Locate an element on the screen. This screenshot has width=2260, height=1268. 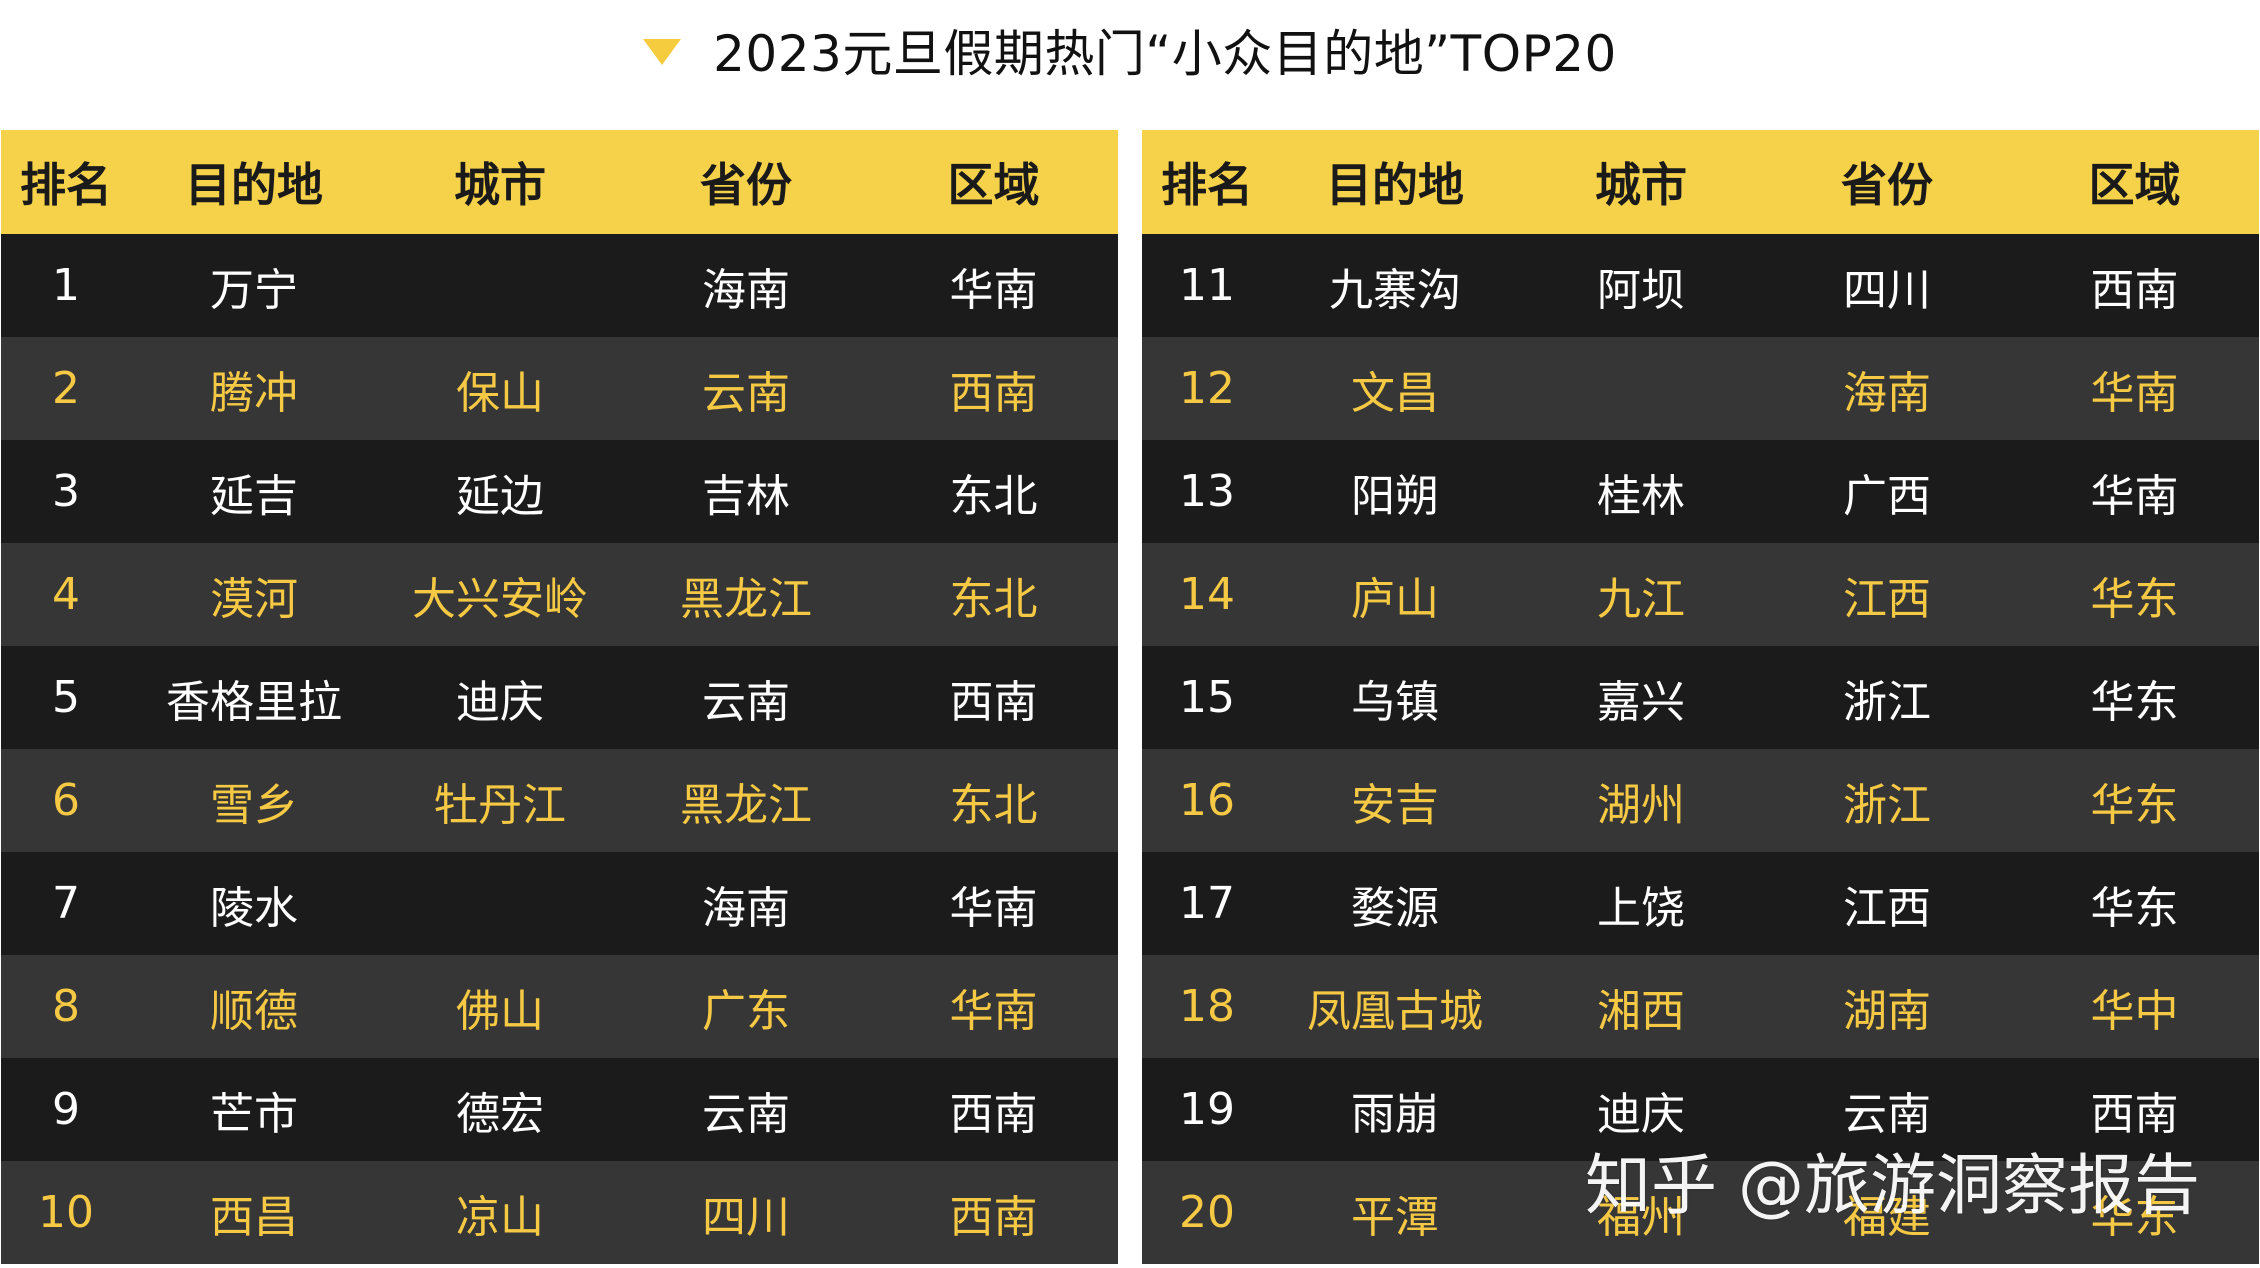
table-row: 15 乌镇 嘉兴 浙江 华东 is located at coordinates (1700, 697).